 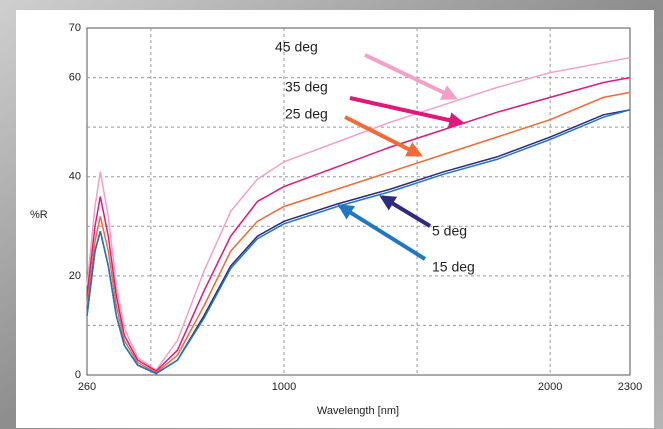 What do you see at coordinates (78, 375) in the screenshot?
I see `y-tick-label: 0` at bounding box center [78, 375].